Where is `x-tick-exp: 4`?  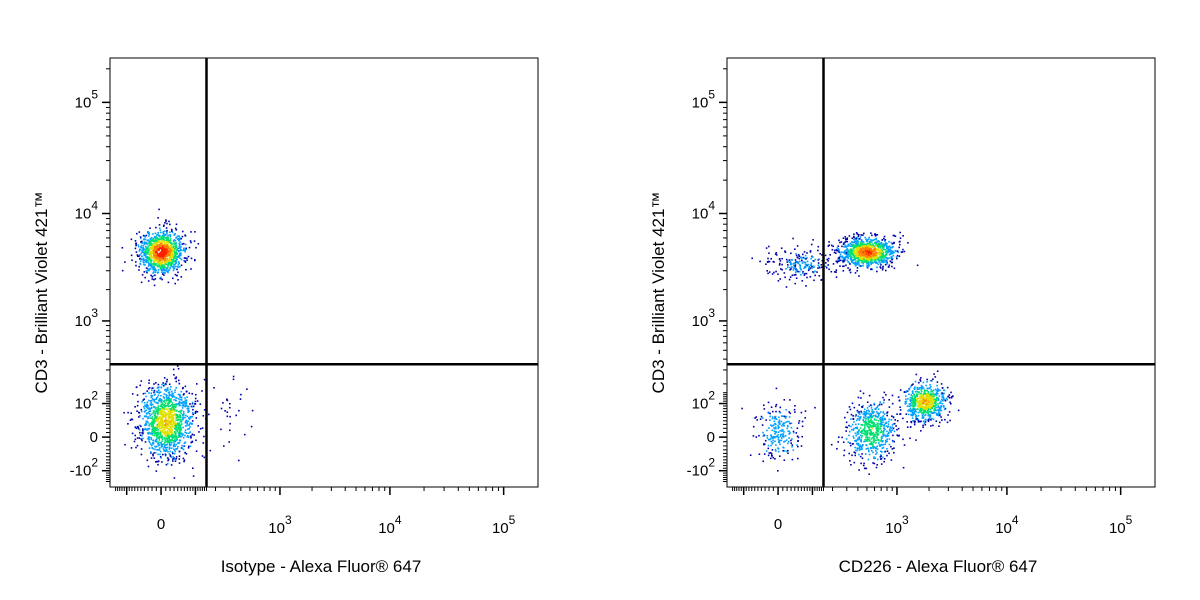
x-tick-exp: 4 is located at coordinates (398, 520).